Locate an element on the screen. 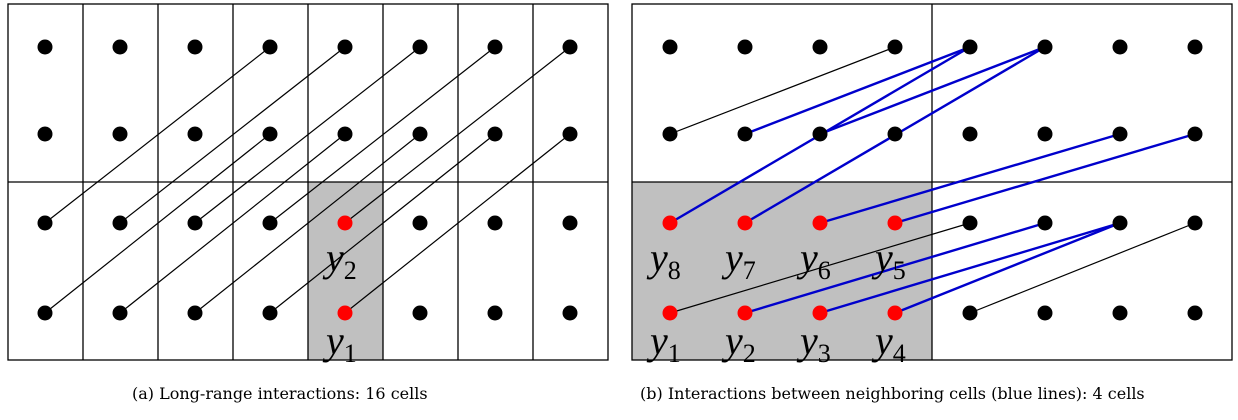  label-y1: y1 is located at coordinates (663, 343).